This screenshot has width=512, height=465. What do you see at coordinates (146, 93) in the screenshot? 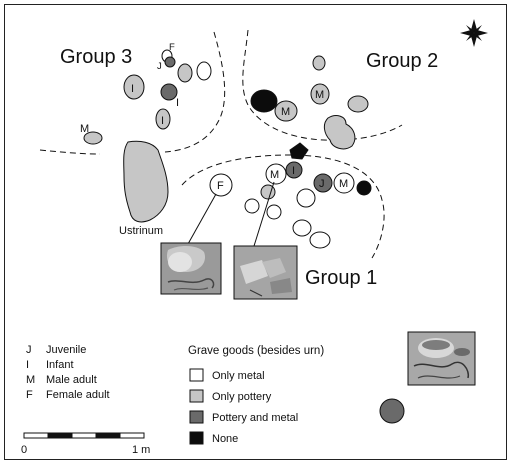
I see `group-3-graves: F J I I I M` at bounding box center [146, 93].